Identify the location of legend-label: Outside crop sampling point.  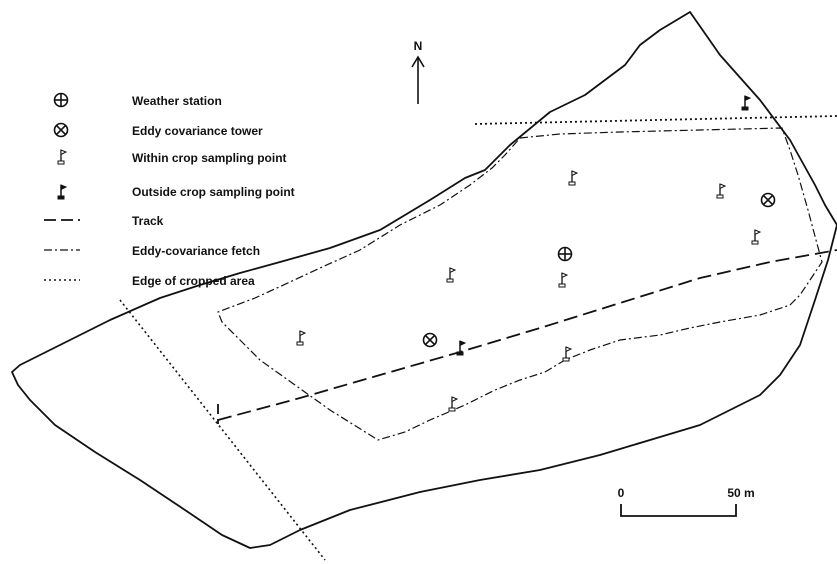
(213, 192).